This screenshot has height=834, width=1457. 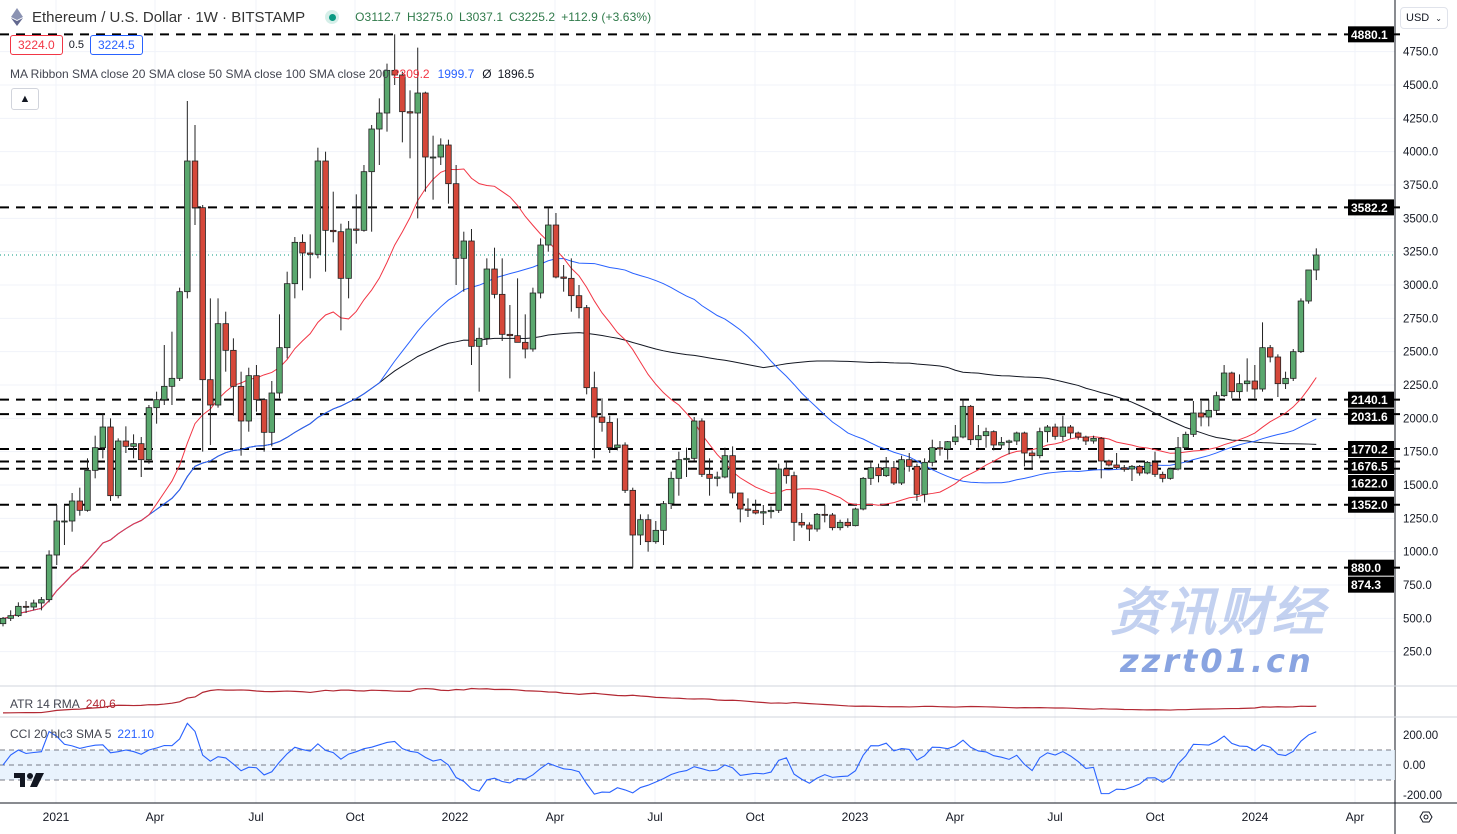 I want to click on x-tick-label: Oct, so click(x=755, y=817).